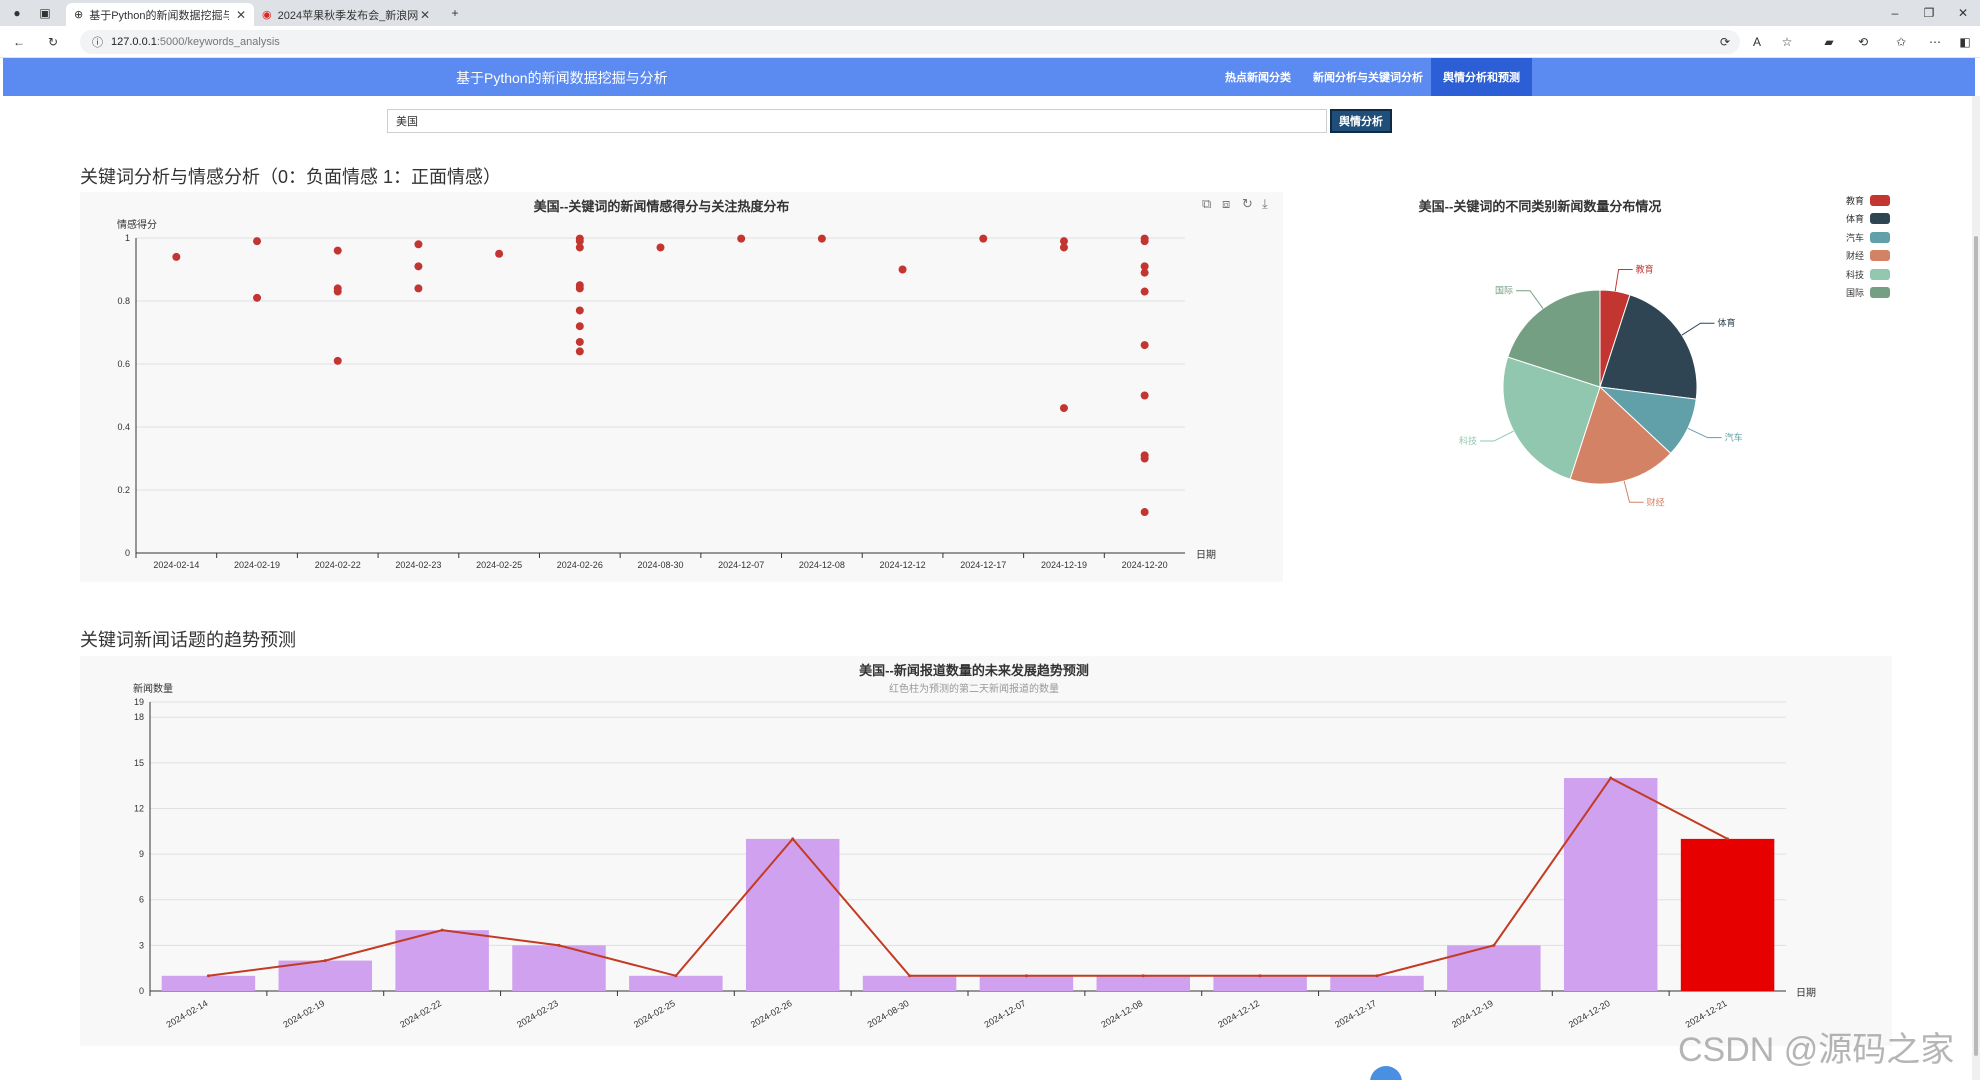  Describe the element at coordinates (888, 1014) in the screenshot. I see `bar-x-tick-label: 2024-08-30` at that location.